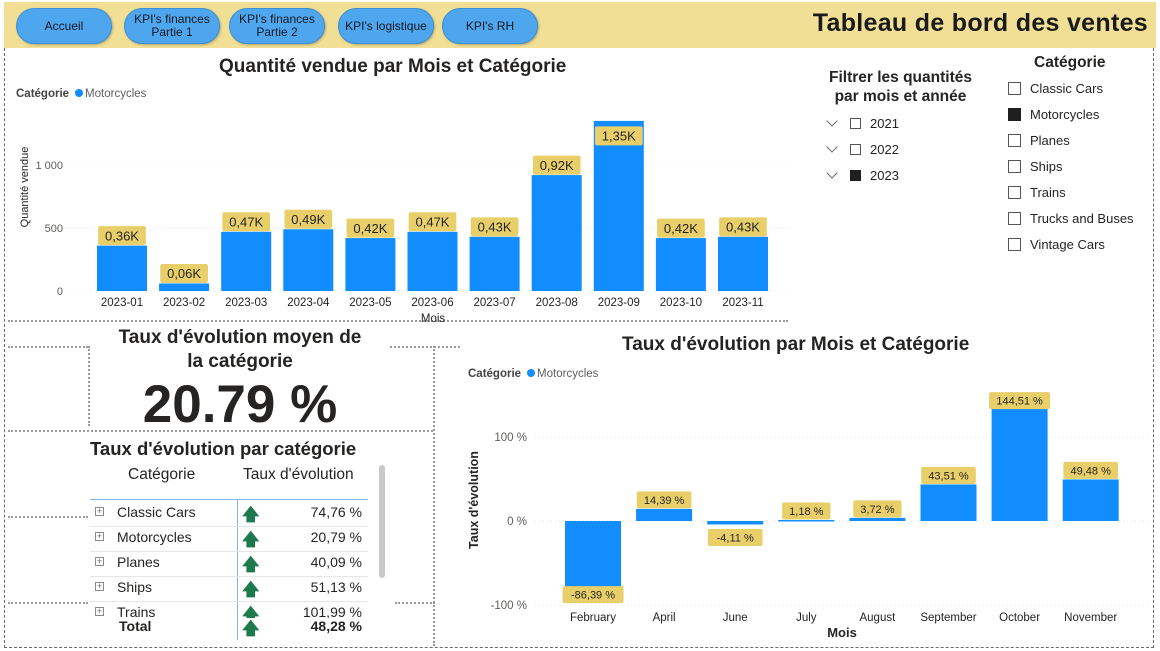  I want to click on category-slicer-item: Trucks and Buses, so click(1071, 218).